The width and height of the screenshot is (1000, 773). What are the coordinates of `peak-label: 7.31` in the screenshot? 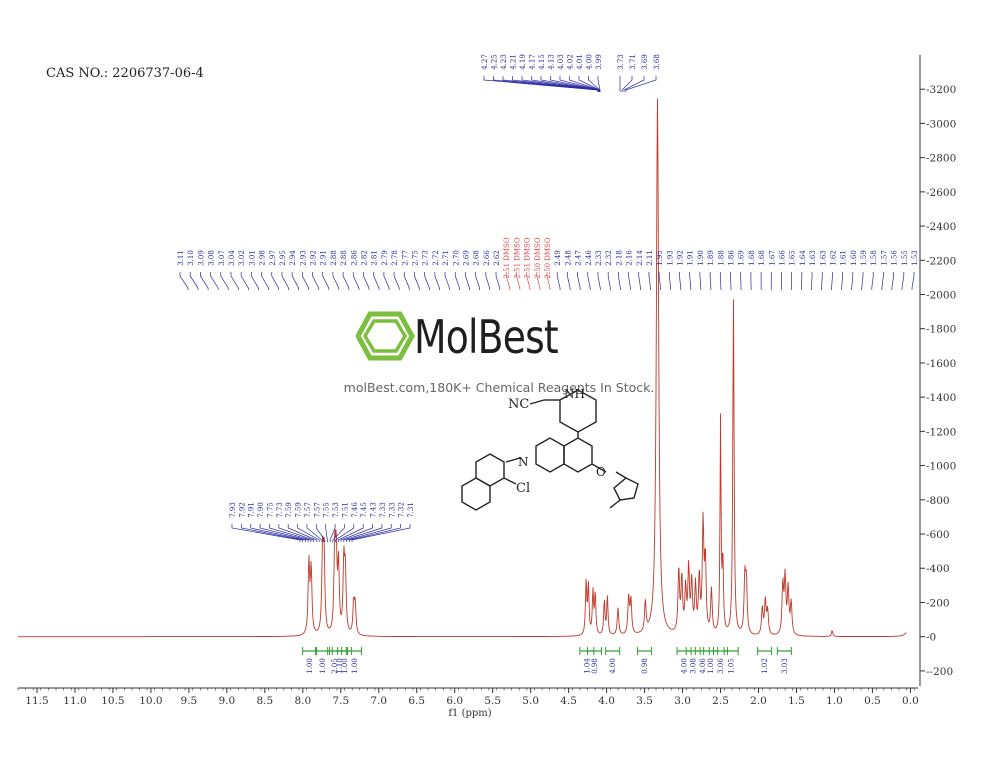 It's located at (411, 510).